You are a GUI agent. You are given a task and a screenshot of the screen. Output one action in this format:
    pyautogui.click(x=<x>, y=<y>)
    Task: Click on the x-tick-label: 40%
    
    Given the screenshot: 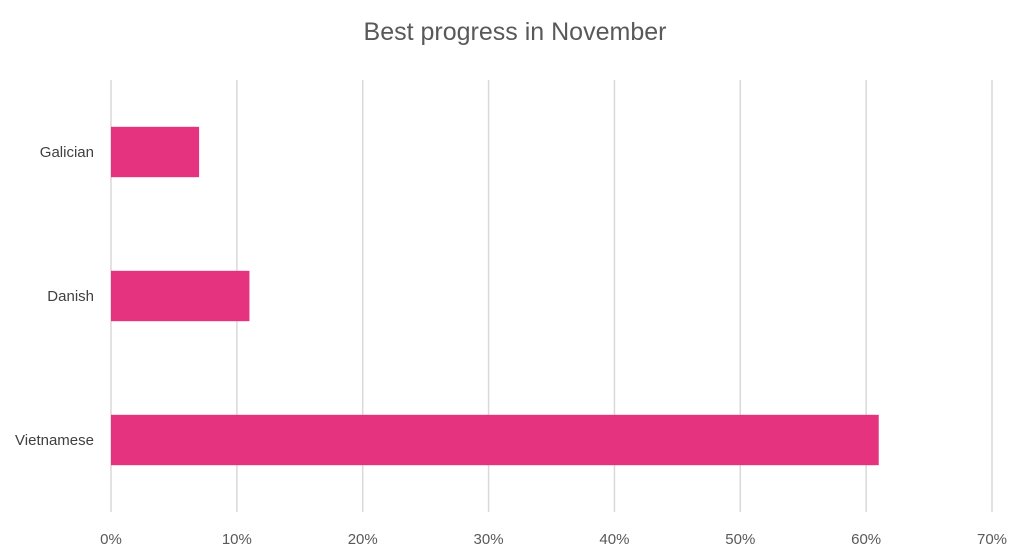 What is the action you would take?
    pyautogui.click(x=614, y=539)
    